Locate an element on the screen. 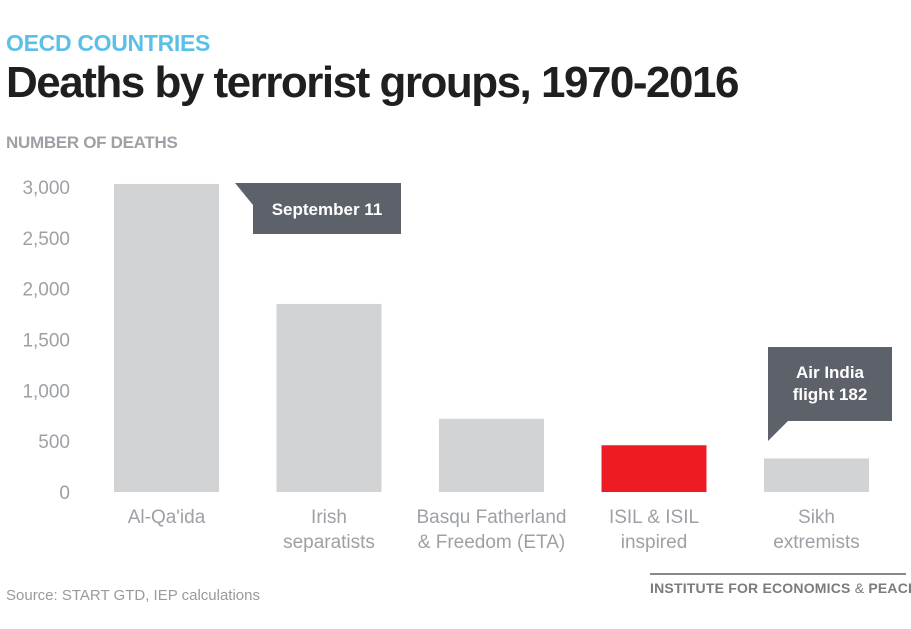  annotation-text: flight 182 is located at coordinates (830, 394).